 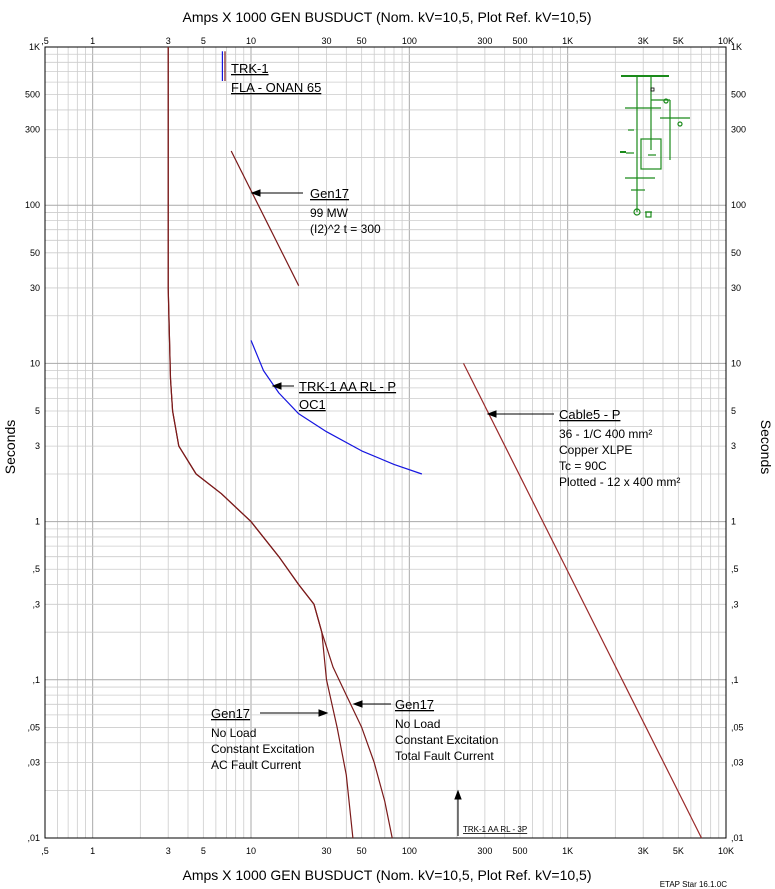 What do you see at coordinates (736, 253) in the screenshot?
I see `y-tick-label-right: 50` at bounding box center [736, 253].